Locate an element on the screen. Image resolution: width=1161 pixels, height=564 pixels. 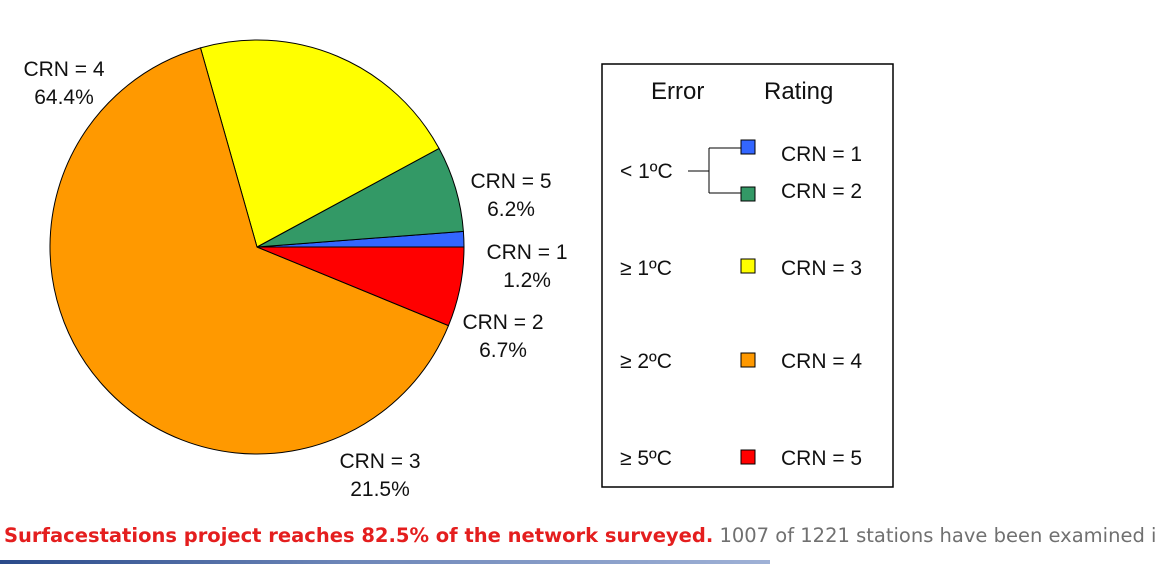
legend-swatch-crn4 is located at coordinates (748, 360).